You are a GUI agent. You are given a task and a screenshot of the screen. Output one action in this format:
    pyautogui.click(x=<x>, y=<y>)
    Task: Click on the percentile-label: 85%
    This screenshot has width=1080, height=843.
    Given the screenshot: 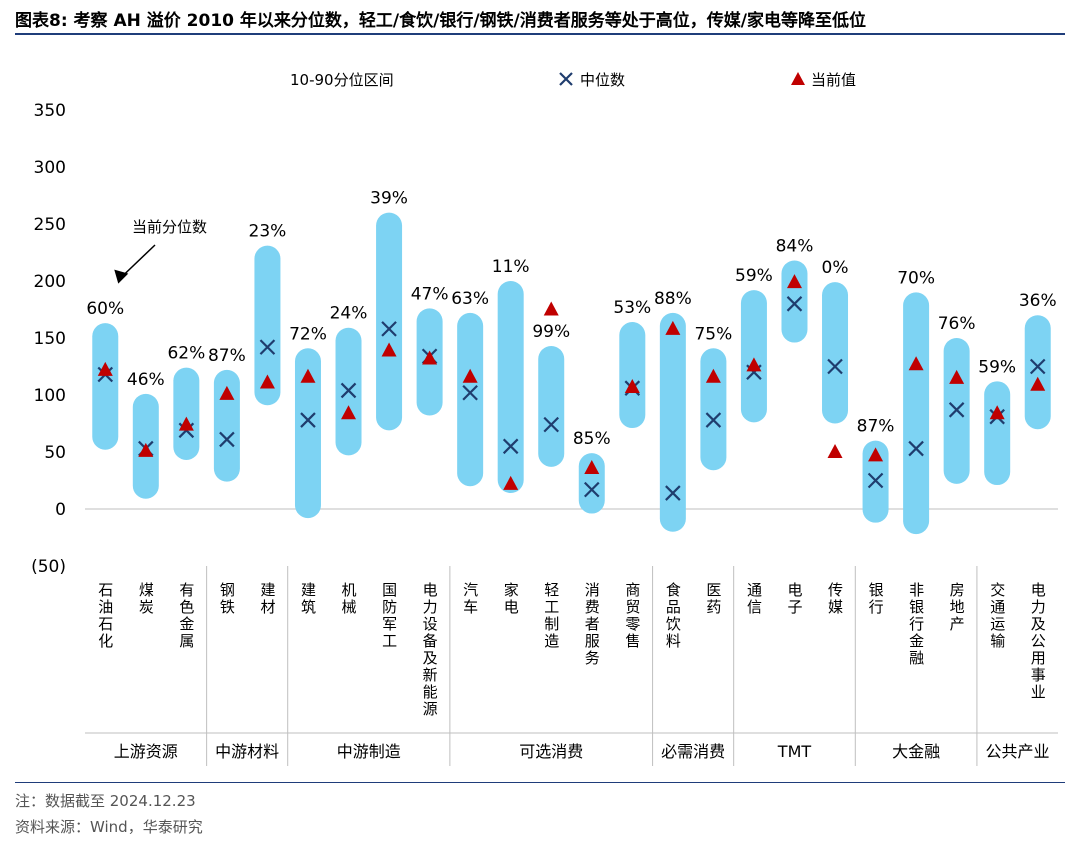 What is the action you would take?
    pyautogui.click(x=592, y=439)
    